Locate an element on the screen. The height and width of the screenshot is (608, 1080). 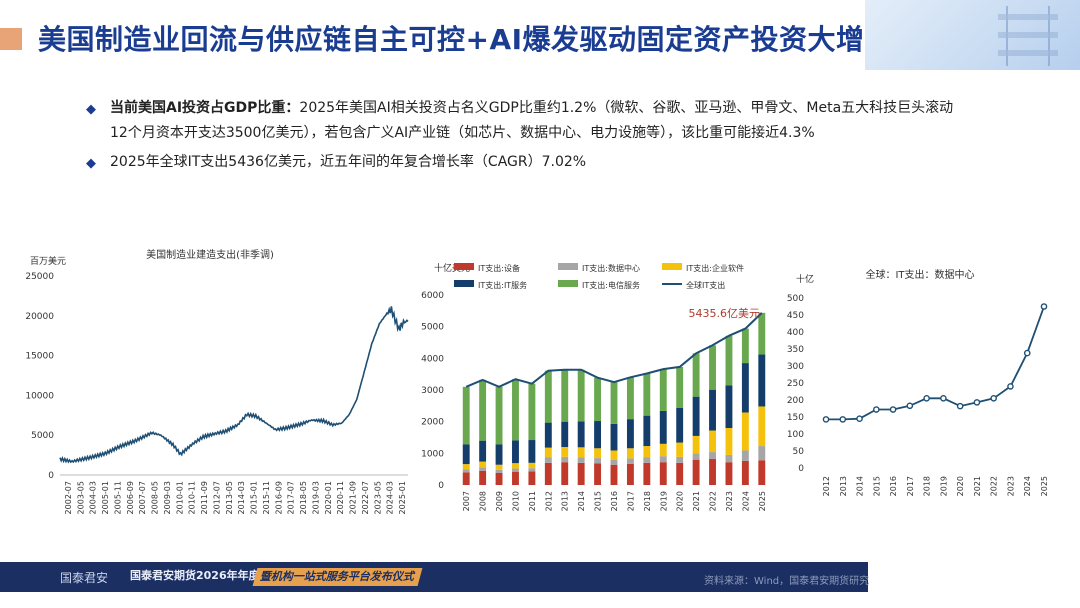
x-tick-label: 2024-03 is located at coordinates (390, 497).